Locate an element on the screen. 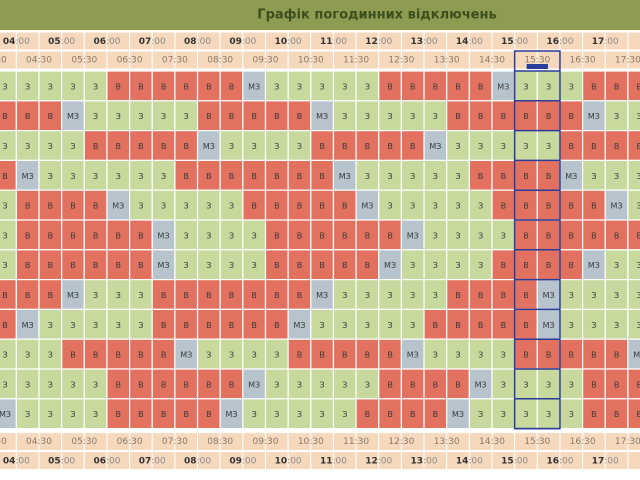 The image size is (640, 480). hour: 11 is located at coordinates (326, 42).